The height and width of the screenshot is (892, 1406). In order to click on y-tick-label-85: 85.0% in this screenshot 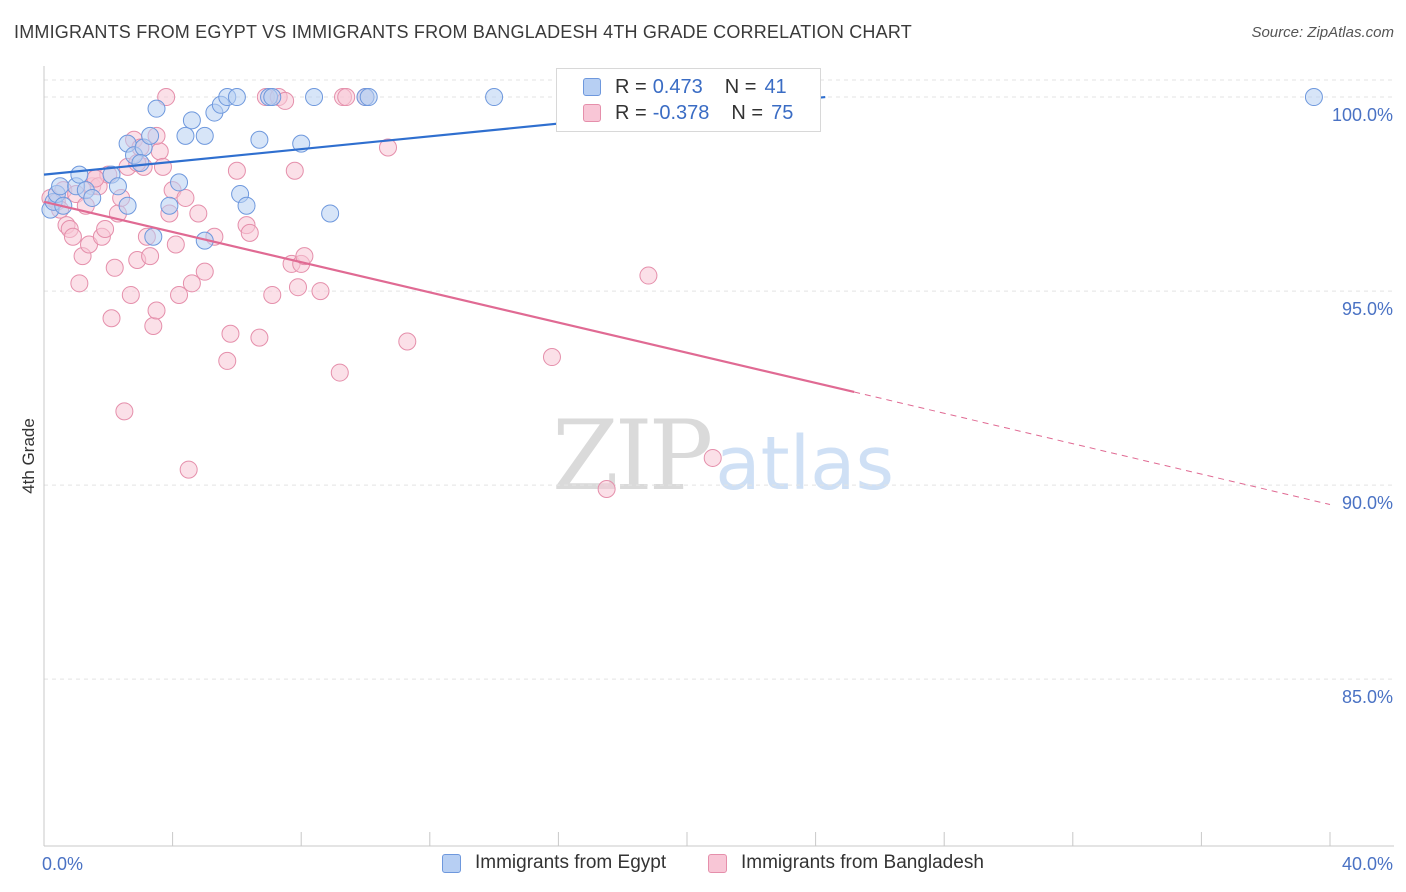, I will do `click(1367, 697)`.